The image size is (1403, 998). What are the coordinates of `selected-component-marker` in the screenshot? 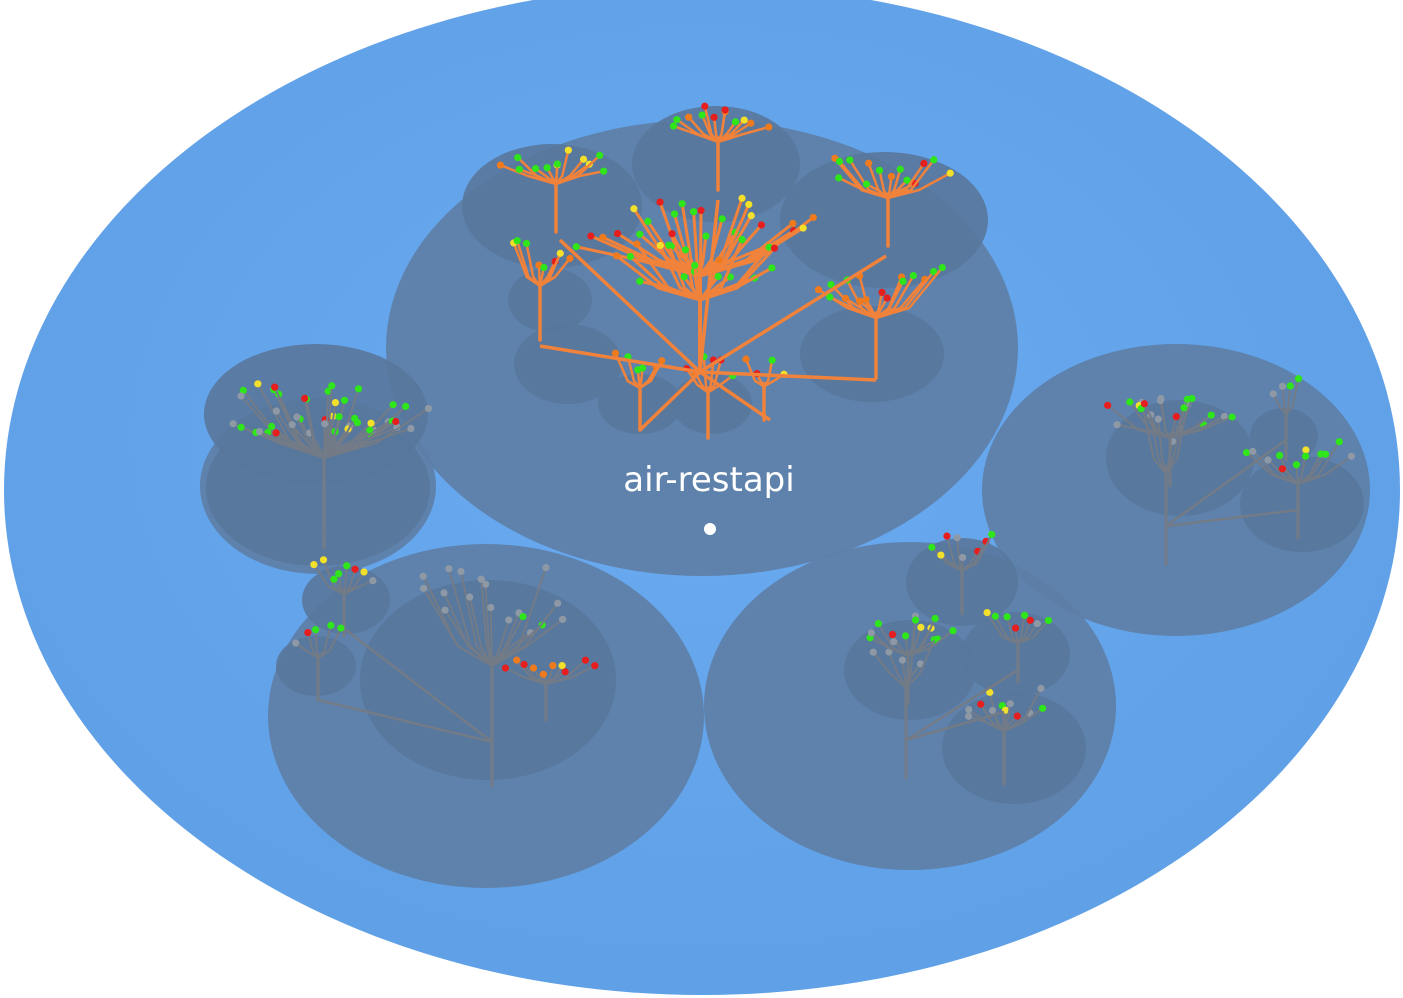 It's located at (710, 529).